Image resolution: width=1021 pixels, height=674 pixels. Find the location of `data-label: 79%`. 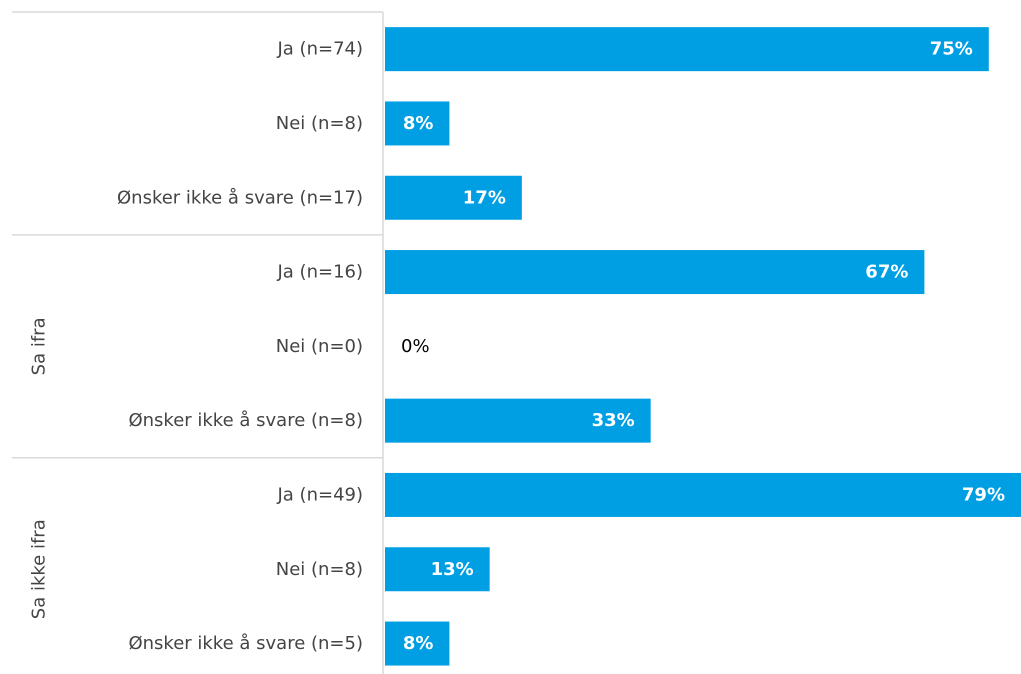

data-label: 79% is located at coordinates (983, 494).